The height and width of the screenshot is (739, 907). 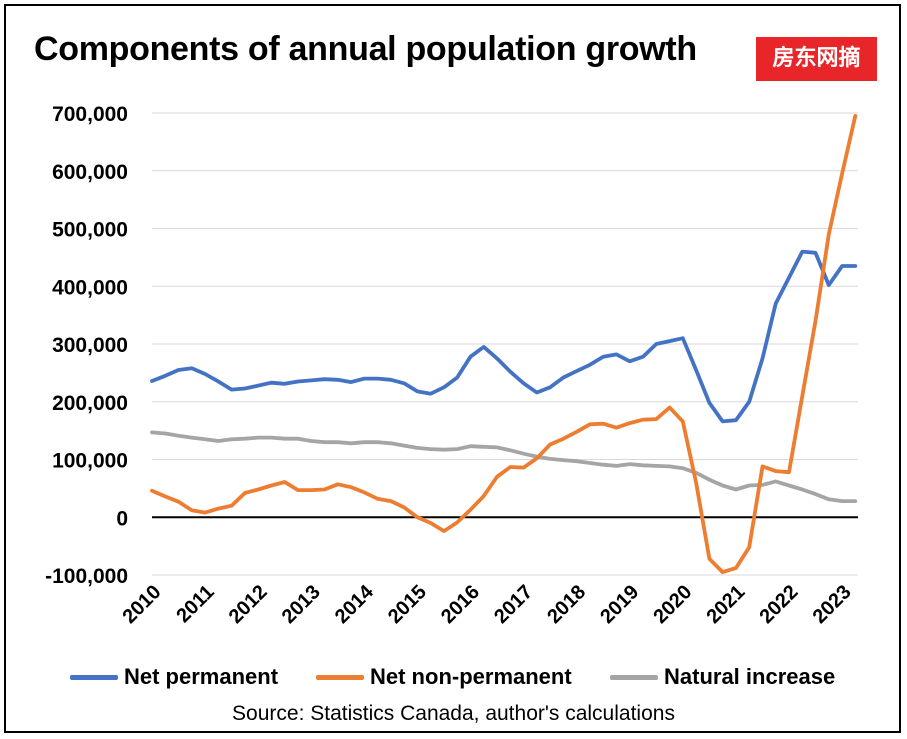 What do you see at coordinates (779, 604) in the screenshot?
I see `x-tick-label: 2022` at bounding box center [779, 604].